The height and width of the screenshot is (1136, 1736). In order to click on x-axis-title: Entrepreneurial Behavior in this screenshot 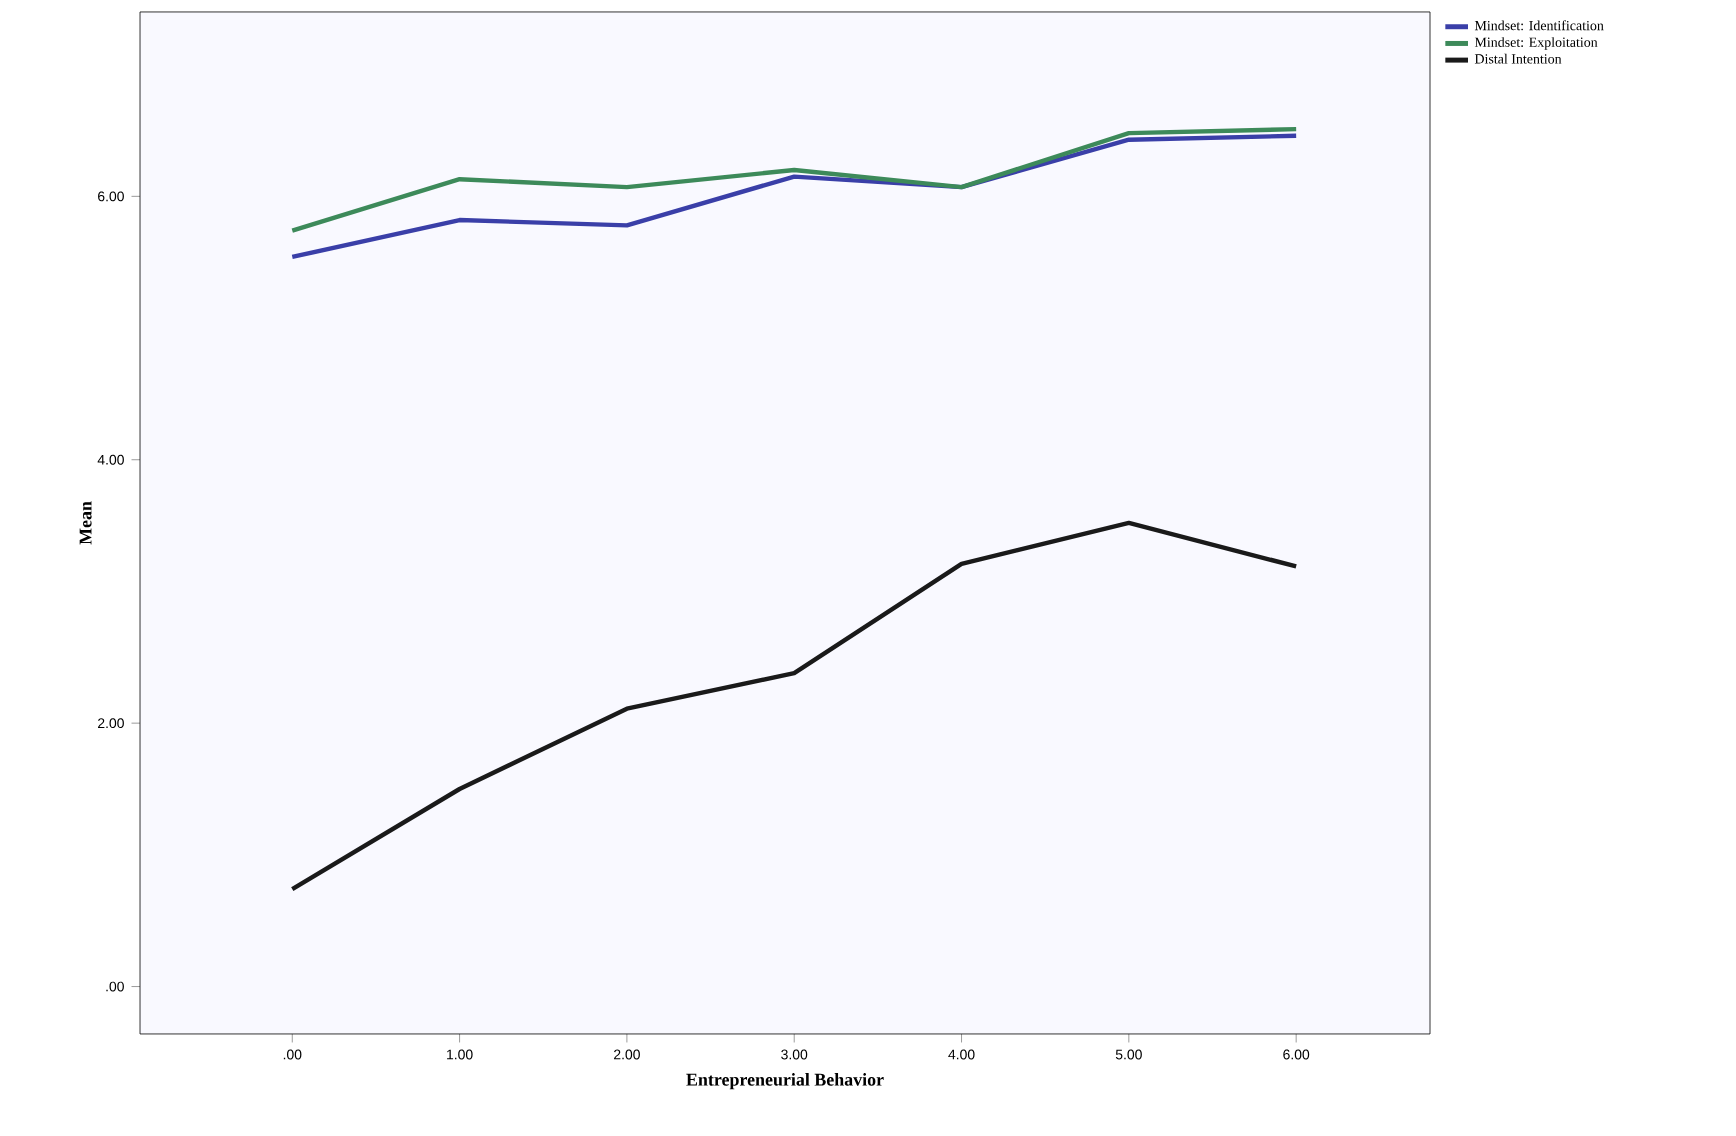, I will do `click(785, 1081)`.